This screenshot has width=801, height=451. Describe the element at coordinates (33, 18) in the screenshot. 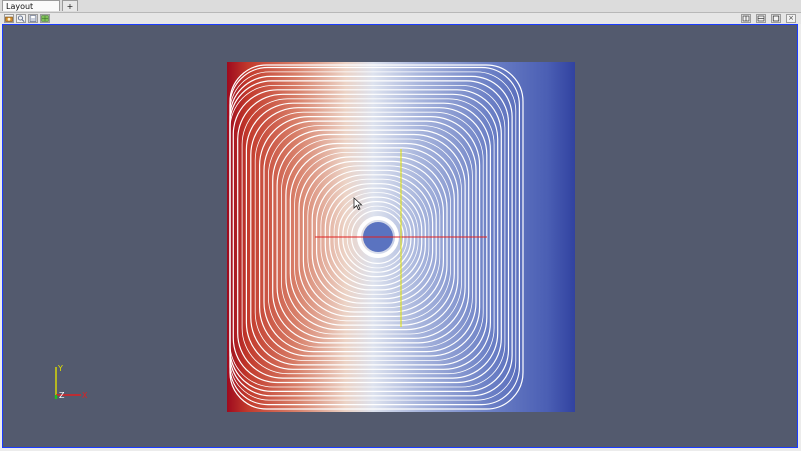

I see `save-icon` at that location.